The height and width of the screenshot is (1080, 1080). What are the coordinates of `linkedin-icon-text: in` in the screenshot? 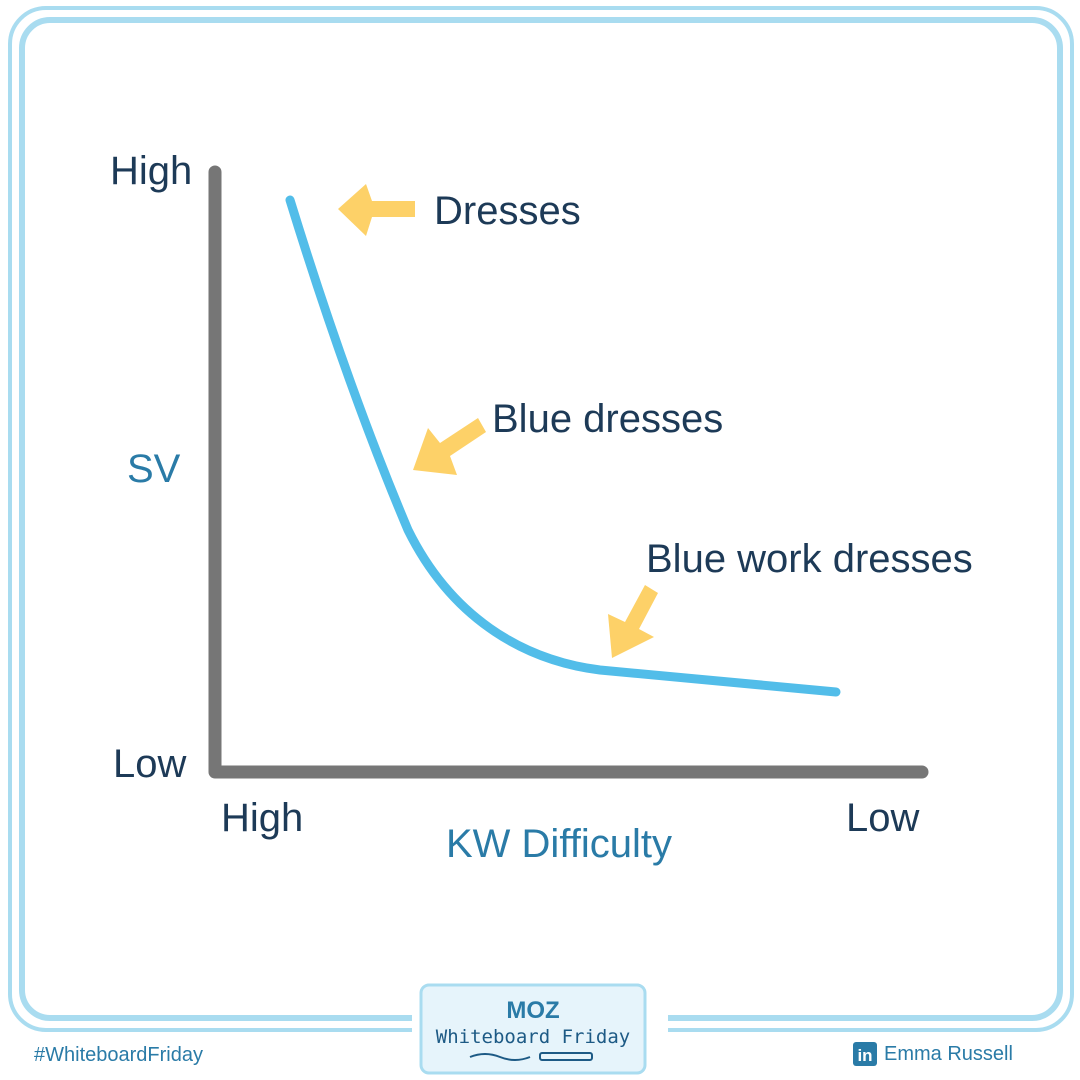 It's located at (864, 1055).